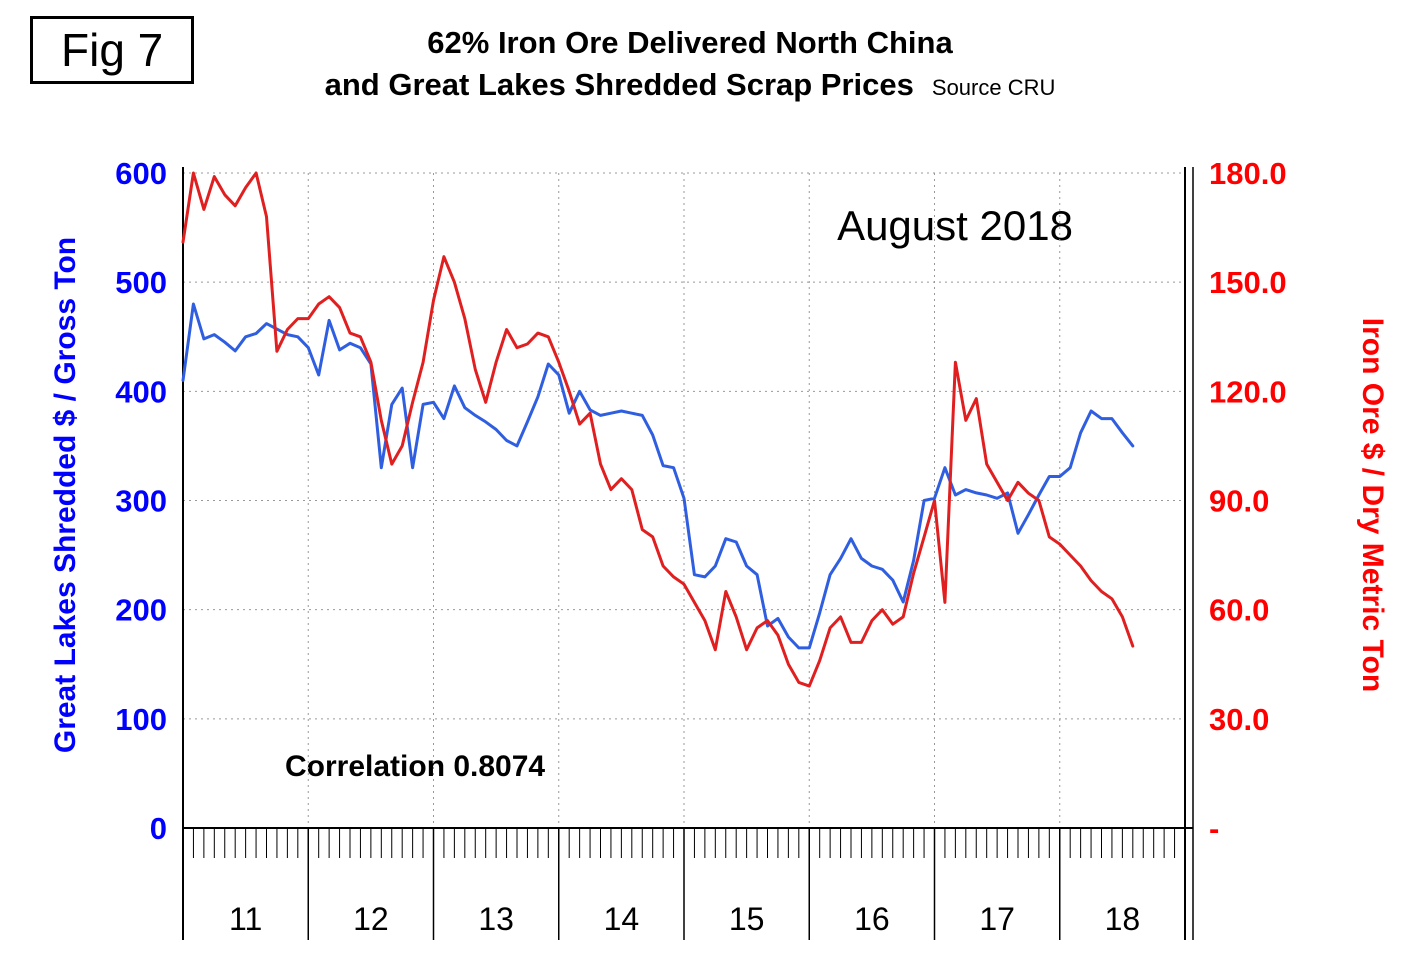 This screenshot has height=973, width=1420. I want to click on chart-title-line1: 62% Iron Ore Delivered North China, so click(690, 42).